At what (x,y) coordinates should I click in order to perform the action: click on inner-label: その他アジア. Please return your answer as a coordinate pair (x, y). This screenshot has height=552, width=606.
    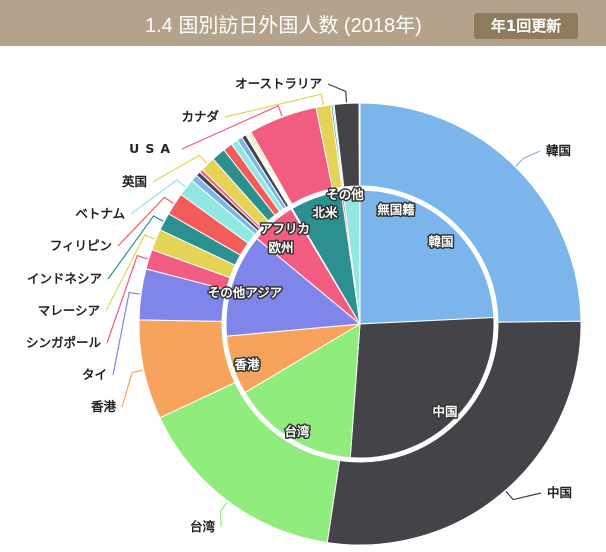
    Looking at the image, I should click on (245, 292).